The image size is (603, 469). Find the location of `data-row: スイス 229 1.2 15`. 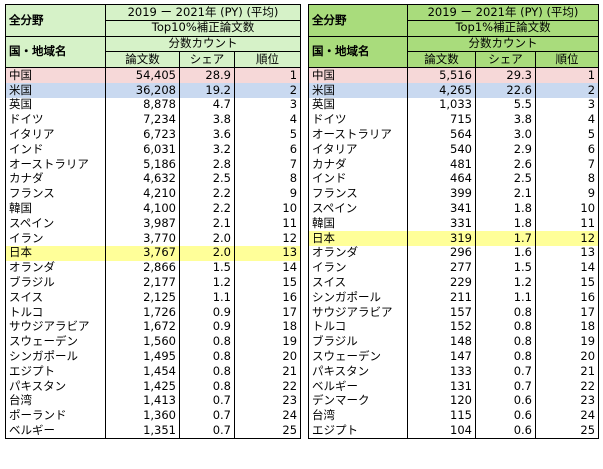

data-row: スイス 229 1.2 15 is located at coordinates (454, 283).